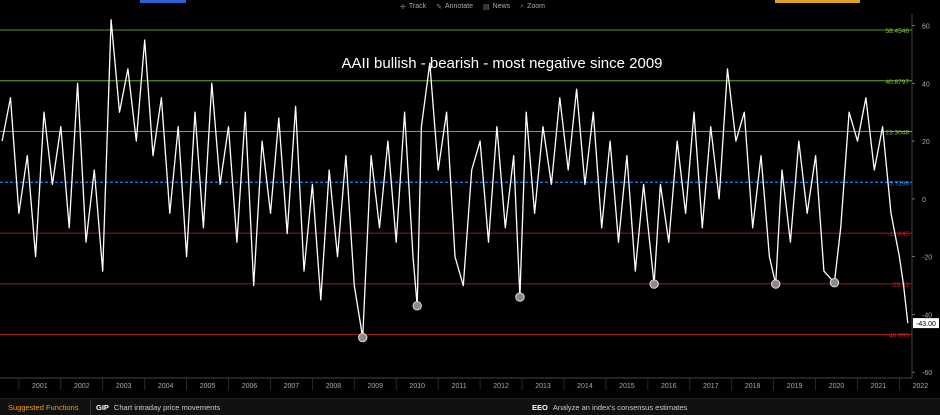  Describe the element at coordinates (459, 386) in the screenshot. I see `x-tick-label: 2011` at that location.